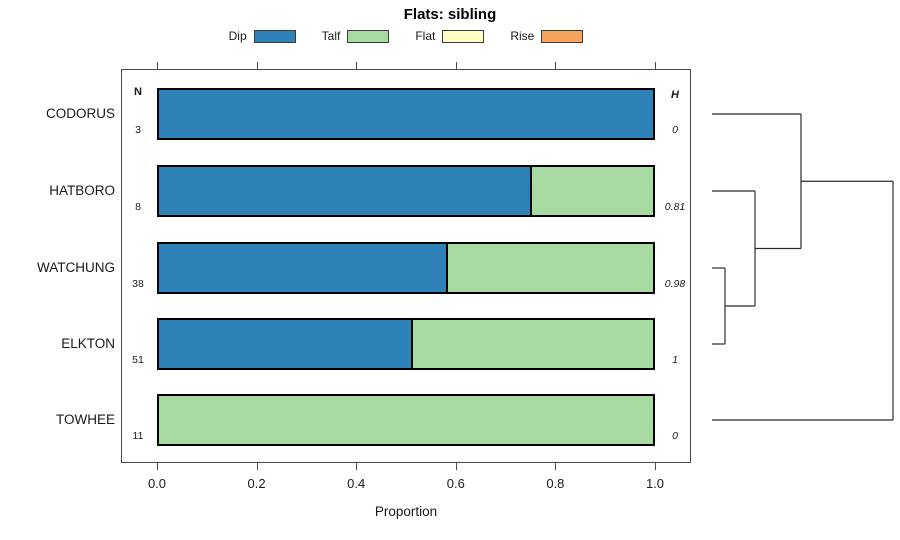 This screenshot has width=900, height=540. I want to click on n-value: 8, so click(138, 207).